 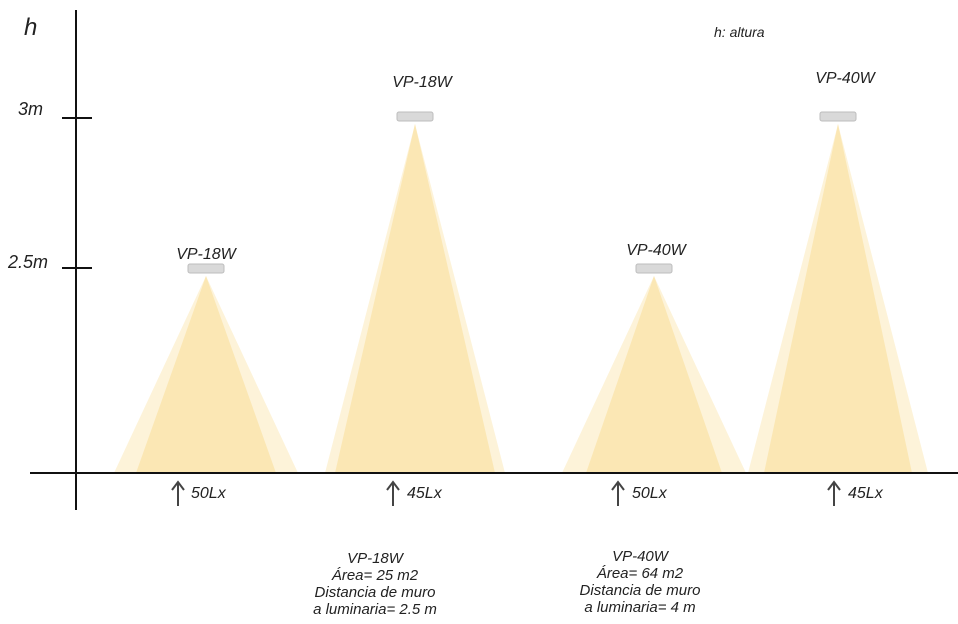 What do you see at coordinates (375, 609) in the screenshot?
I see `note-vp18w-distance-2: a luminaria= 2.5 m` at bounding box center [375, 609].